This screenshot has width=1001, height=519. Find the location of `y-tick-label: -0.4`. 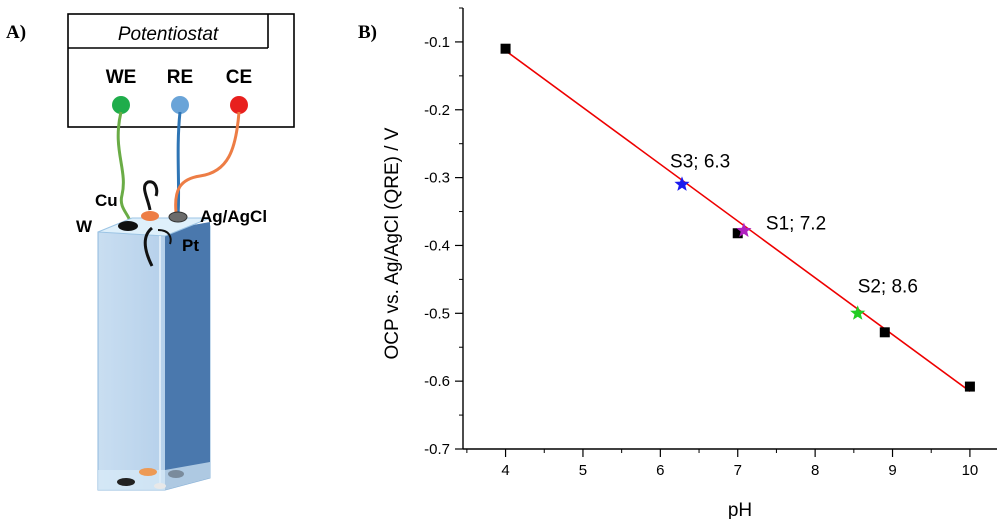

y-tick-label: -0.4 is located at coordinates (437, 245).